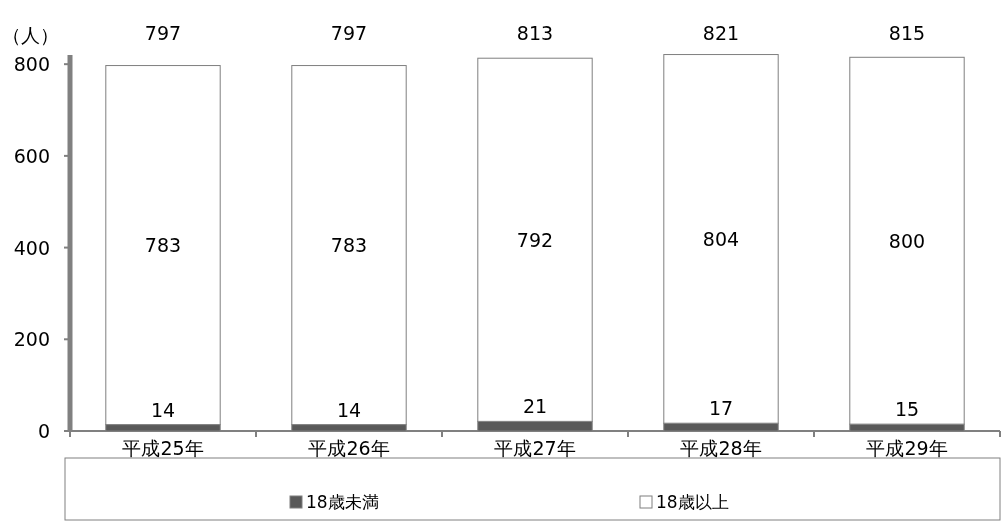  I want to click on y-tick-label: 800, so click(31, 64).